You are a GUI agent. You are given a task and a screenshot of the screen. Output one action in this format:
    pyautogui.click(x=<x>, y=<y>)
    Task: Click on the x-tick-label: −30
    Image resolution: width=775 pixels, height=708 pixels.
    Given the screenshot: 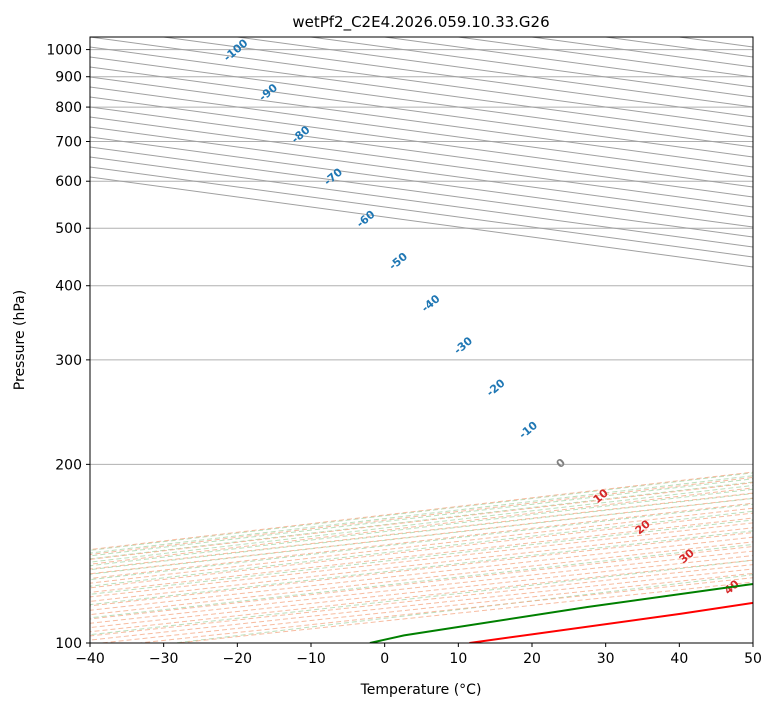 What is the action you would take?
    pyautogui.click(x=164, y=659)
    